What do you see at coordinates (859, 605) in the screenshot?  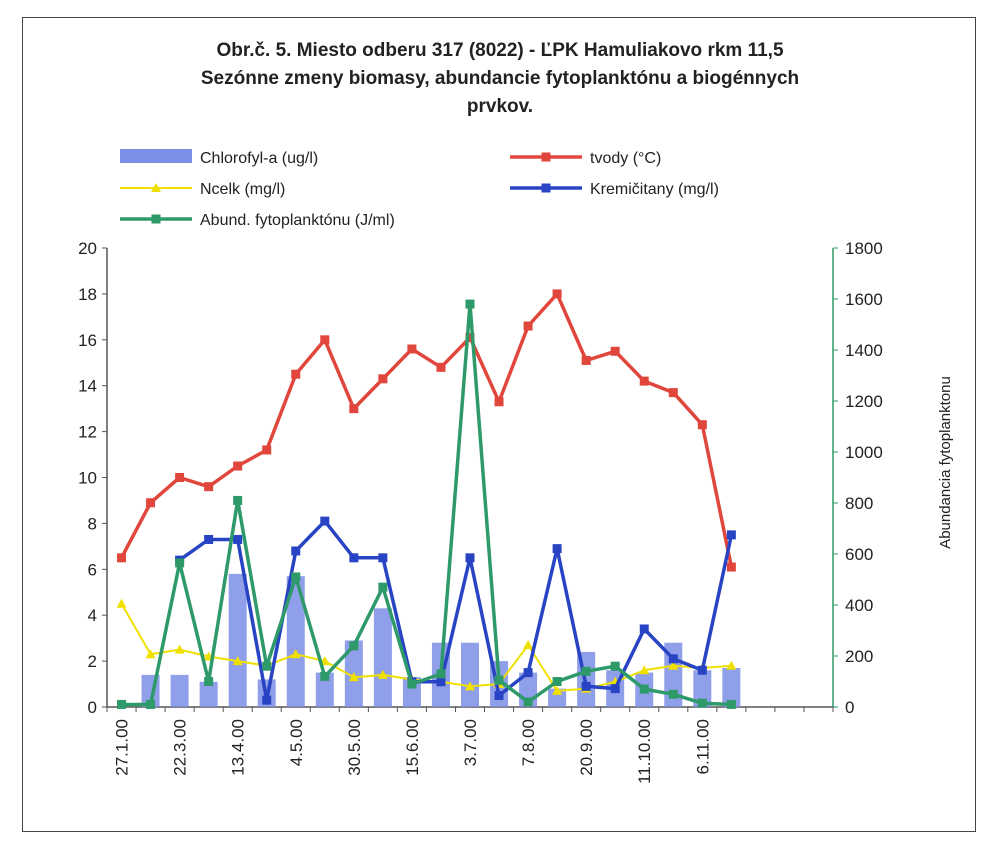 I see `right-tick-label: 400` at bounding box center [859, 605].